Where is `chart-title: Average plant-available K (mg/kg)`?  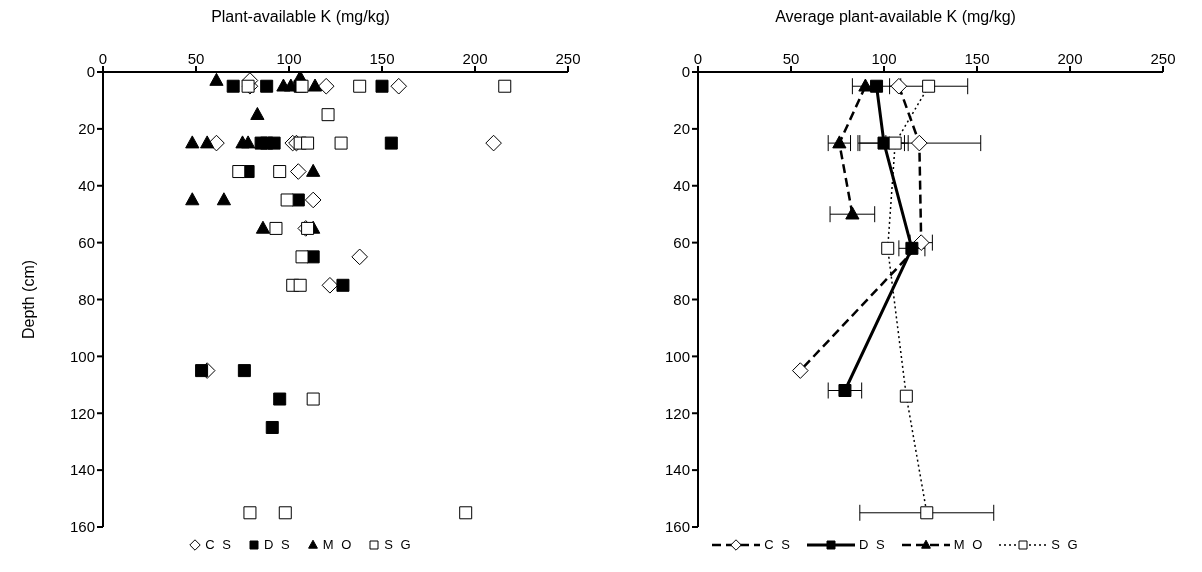 chart-title: Average plant-available K (mg/kg) is located at coordinates (895, 17).